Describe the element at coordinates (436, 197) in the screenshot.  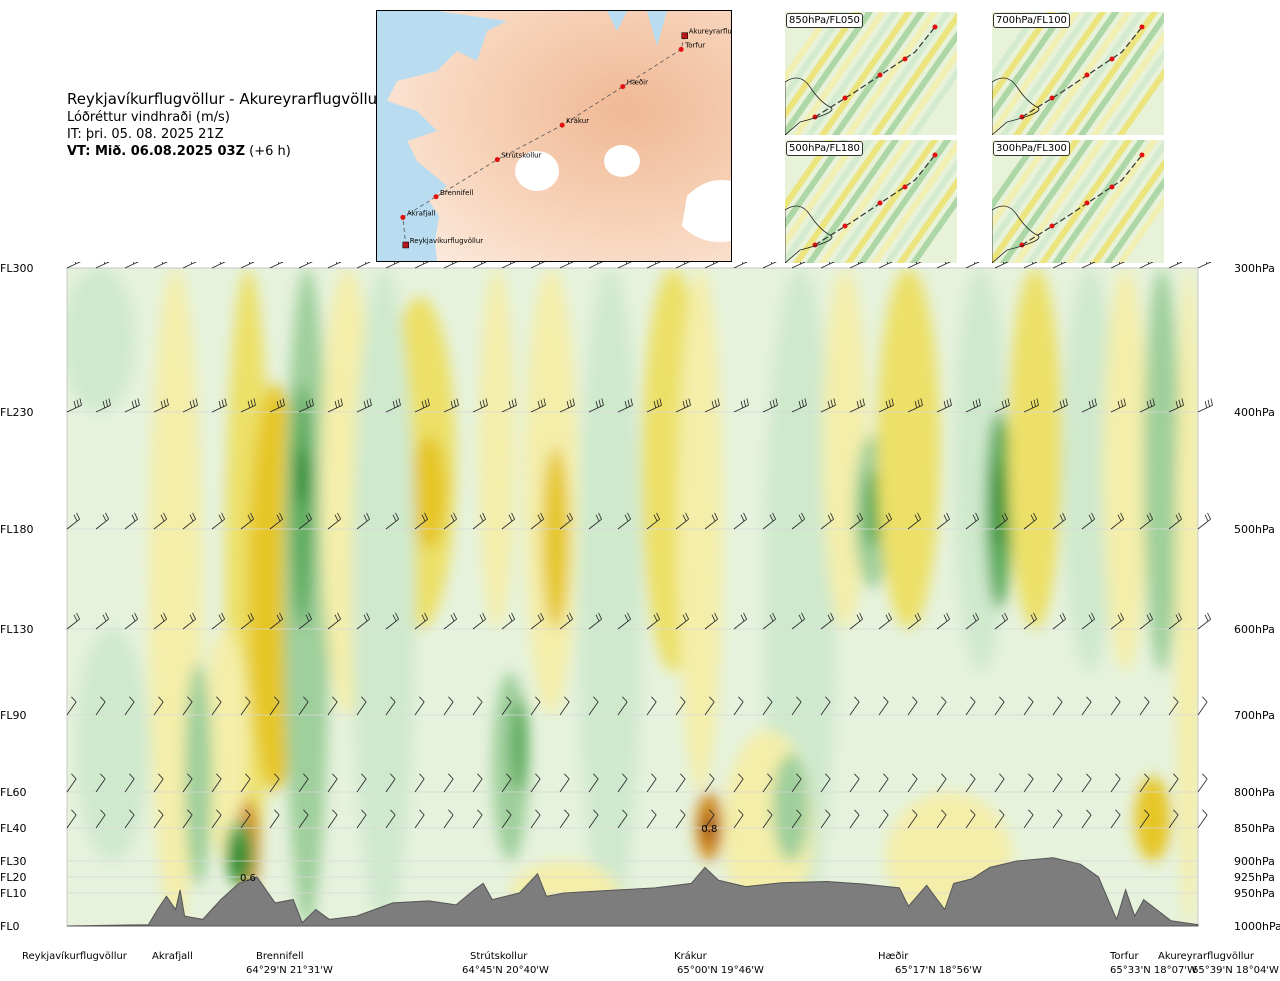
I see `waypoint-marker` at that location.